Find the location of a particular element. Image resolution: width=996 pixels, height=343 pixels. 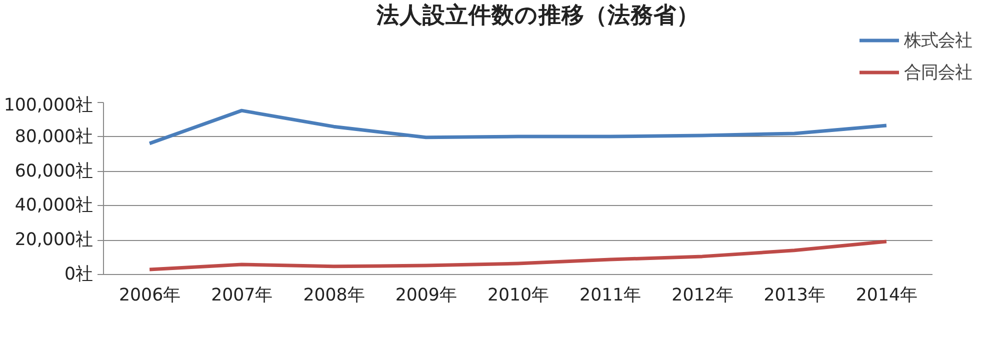

chart-title: 法人設立件数の推移（法務省） is located at coordinates (538, 15).